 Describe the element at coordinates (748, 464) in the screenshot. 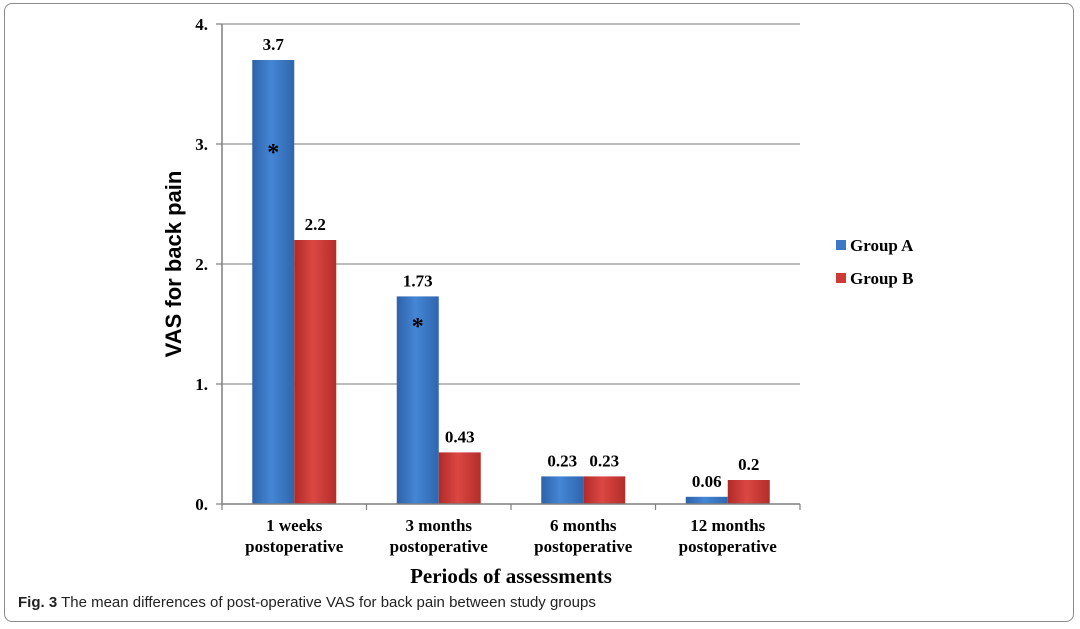

I see `data-label: 0.2` at that location.